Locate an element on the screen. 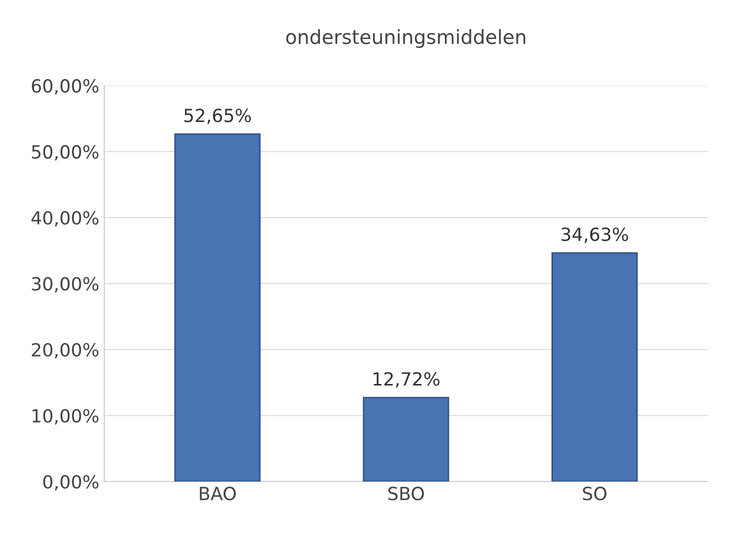 The image size is (745, 535). chart-title: ondersteuningsmiddelen is located at coordinates (406, 38).